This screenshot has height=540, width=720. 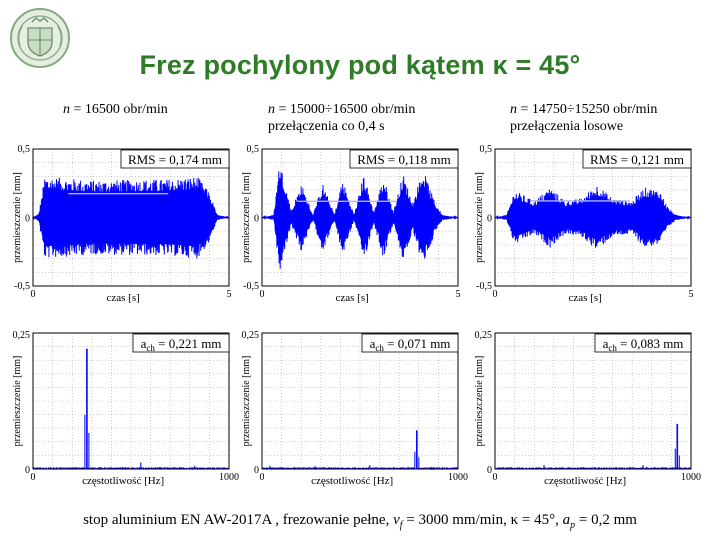 What do you see at coordinates (606, 520) in the screenshot?
I see `footer-text-3: = 0,2 mm` at bounding box center [606, 520].